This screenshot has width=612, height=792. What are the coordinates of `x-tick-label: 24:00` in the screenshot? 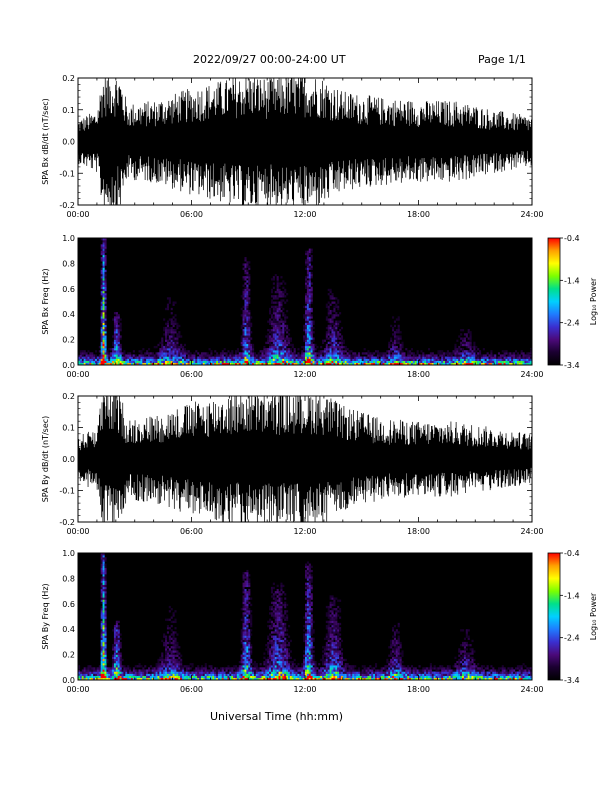 It's located at (531, 374).